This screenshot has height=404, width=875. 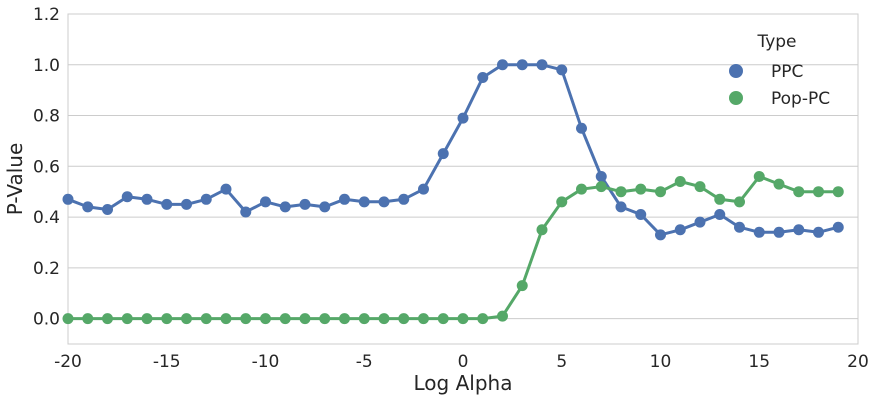 What do you see at coordinates (167, 362) in the screenshot?
I see `x-tick-label: -15` at bounding box center [167, 362].